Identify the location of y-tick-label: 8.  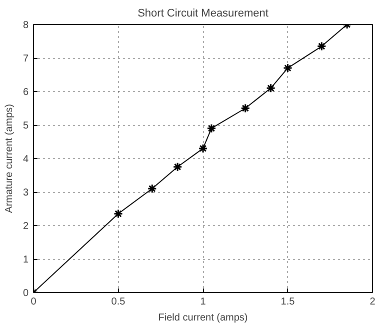
(25, 25).